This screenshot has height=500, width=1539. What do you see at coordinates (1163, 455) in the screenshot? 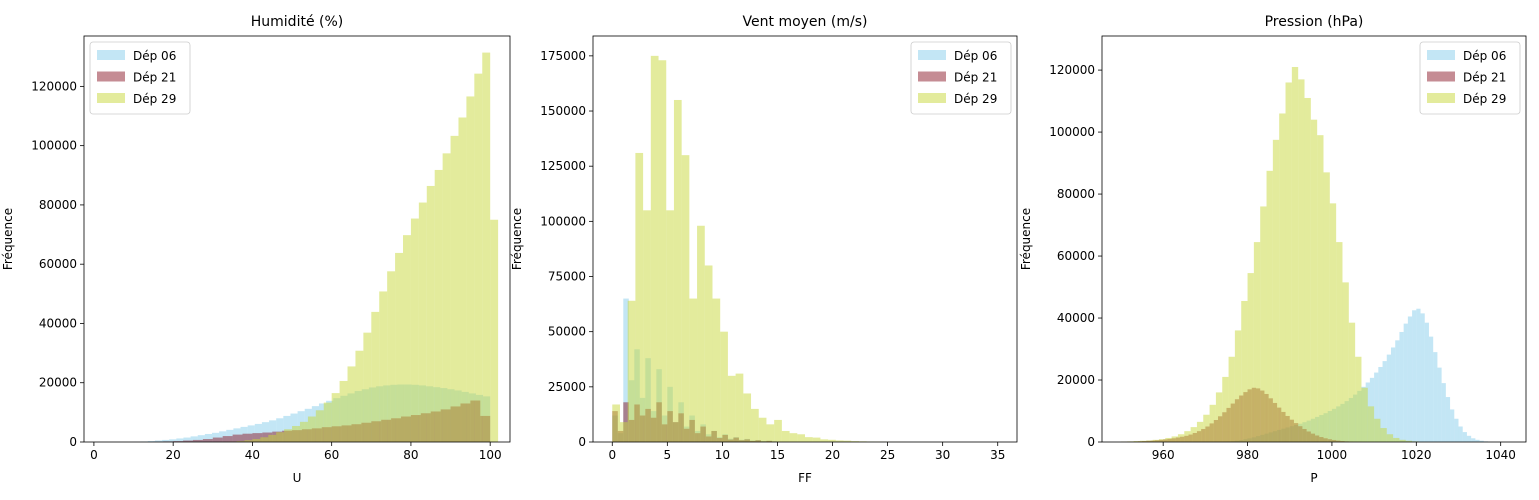
I see `x-tick-label: 960` at bounding box center [1163, 455].